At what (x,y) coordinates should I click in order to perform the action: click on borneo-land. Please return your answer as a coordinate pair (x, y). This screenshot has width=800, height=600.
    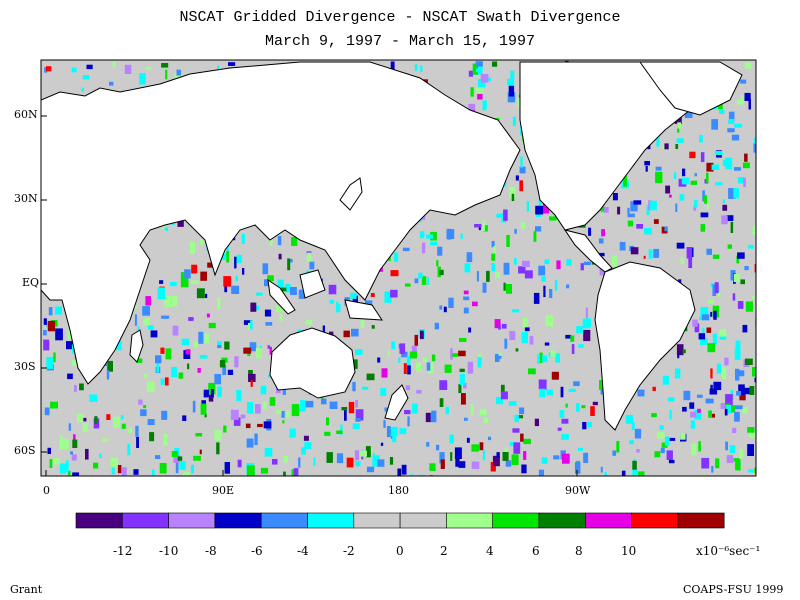
    Looking at the image, I should click on (312, 284).